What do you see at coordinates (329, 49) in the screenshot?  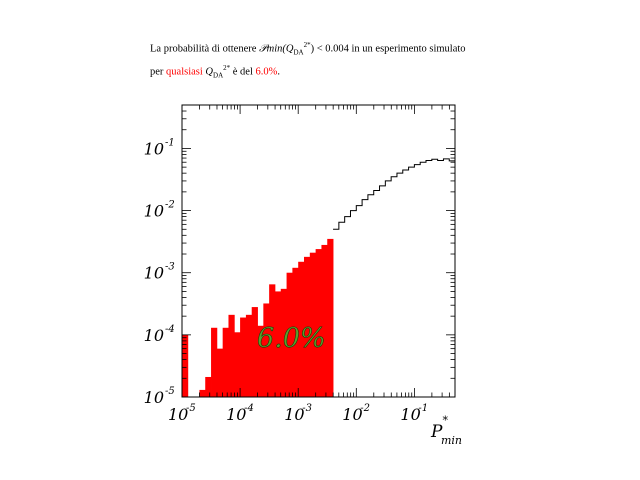 I see `caption-math-end: ) < 0.004` at bounding box center [329, 49].